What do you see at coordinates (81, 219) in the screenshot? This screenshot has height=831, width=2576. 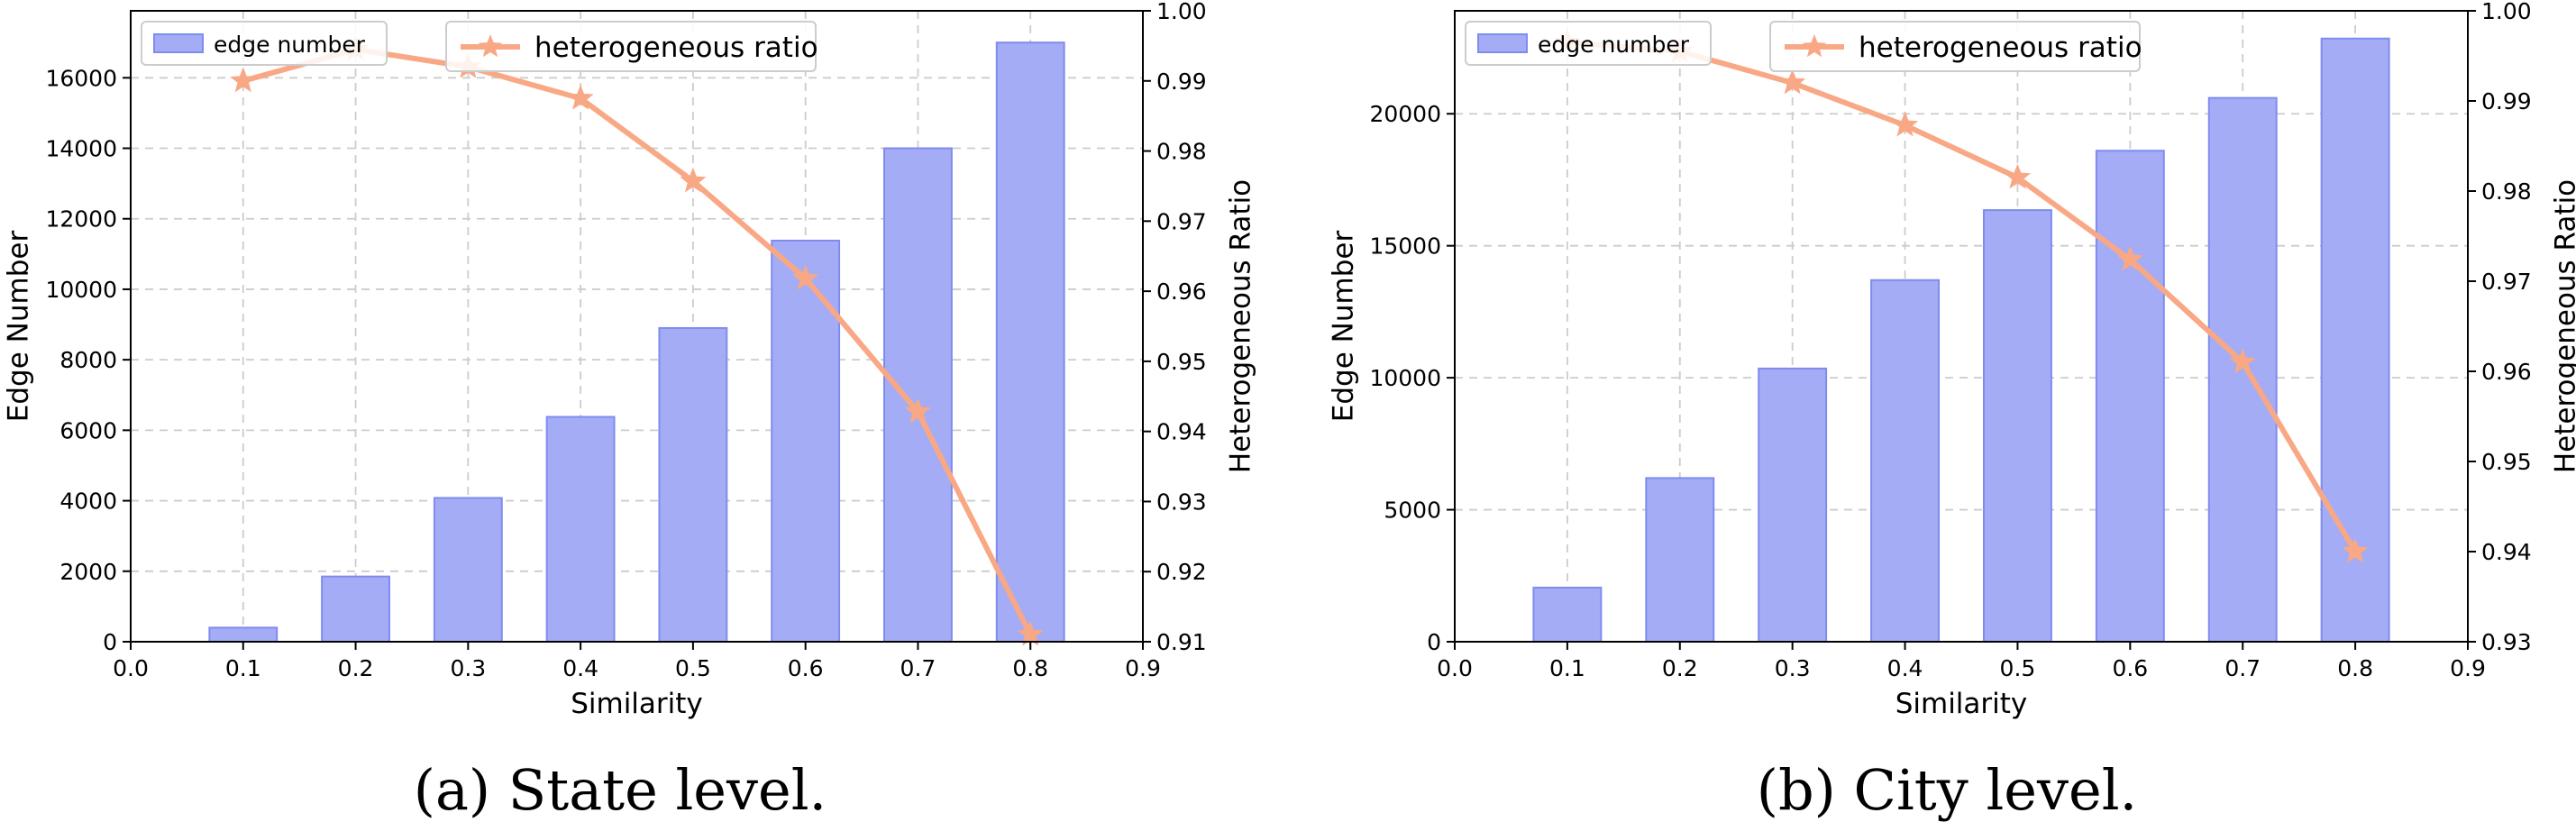 I see `y-tick-label: 12000` at bounding box center [81, 219].